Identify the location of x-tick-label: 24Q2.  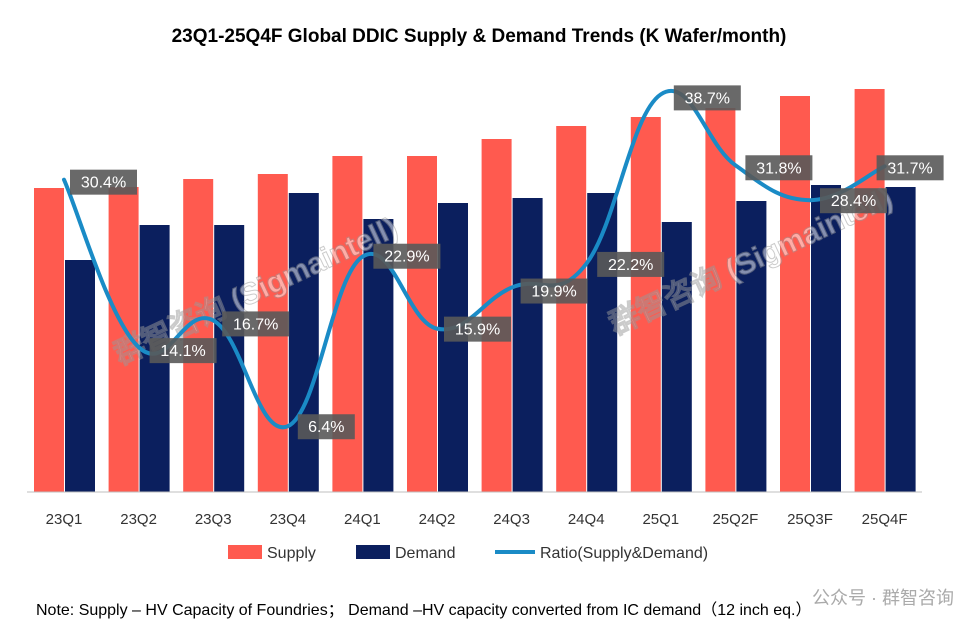
(437, 519).